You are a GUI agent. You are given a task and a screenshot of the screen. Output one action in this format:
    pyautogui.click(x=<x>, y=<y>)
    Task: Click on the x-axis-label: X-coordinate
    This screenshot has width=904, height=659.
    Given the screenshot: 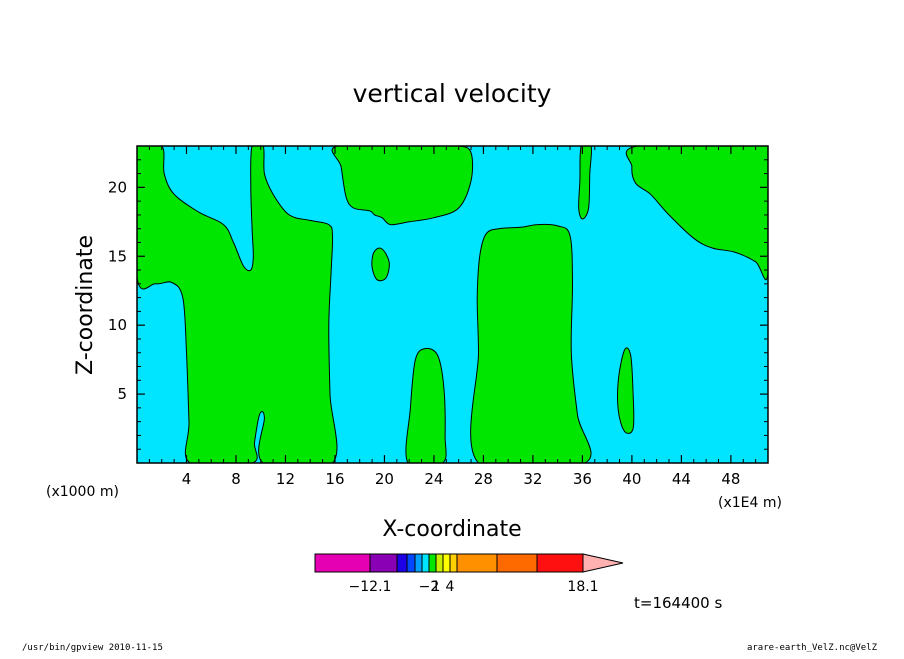 What is the action you would take?
    pyautogui.click(x=451, y=529)
    